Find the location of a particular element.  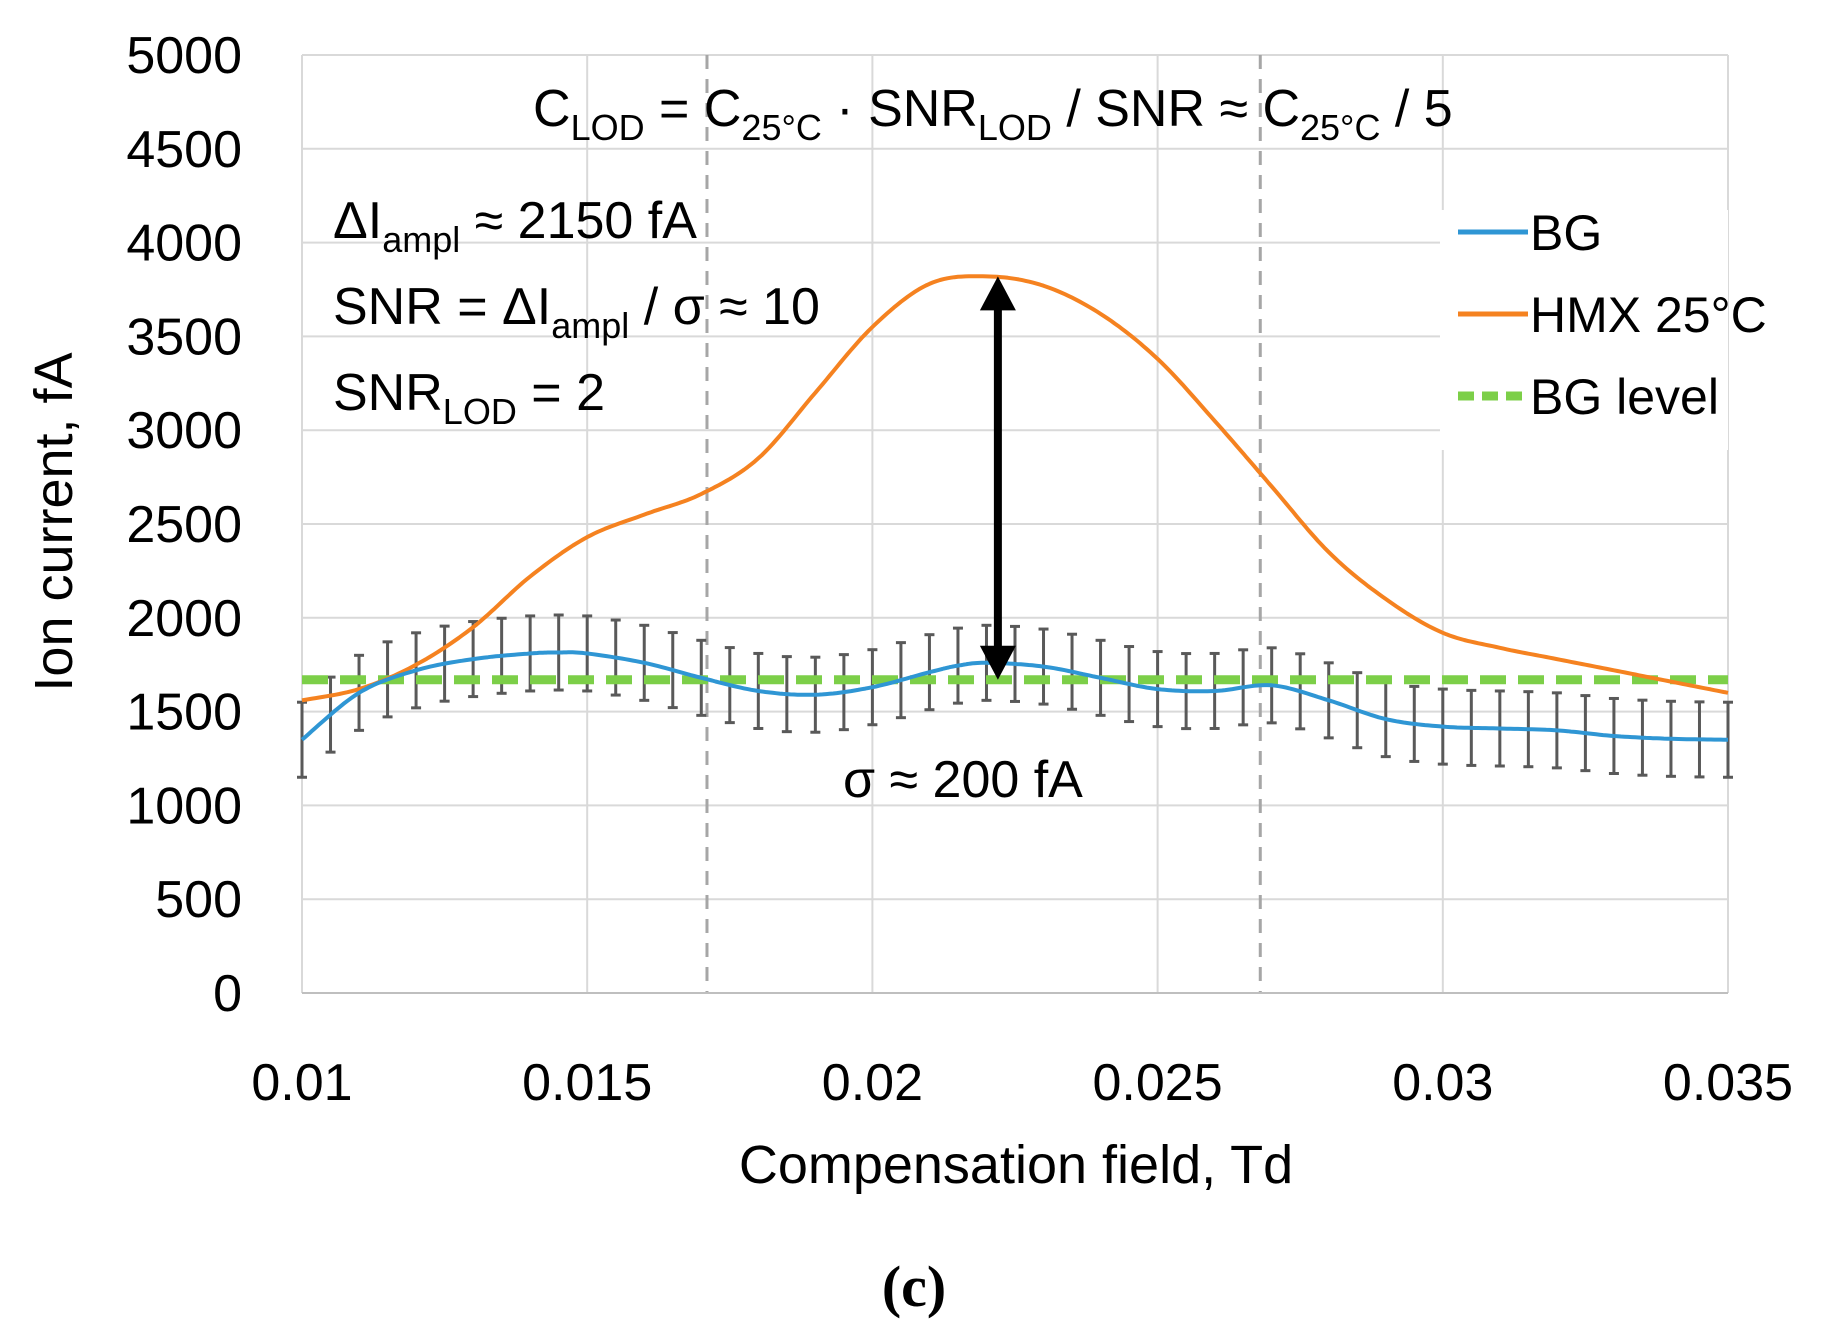

bg-line is located at coordinates (1014, 696).